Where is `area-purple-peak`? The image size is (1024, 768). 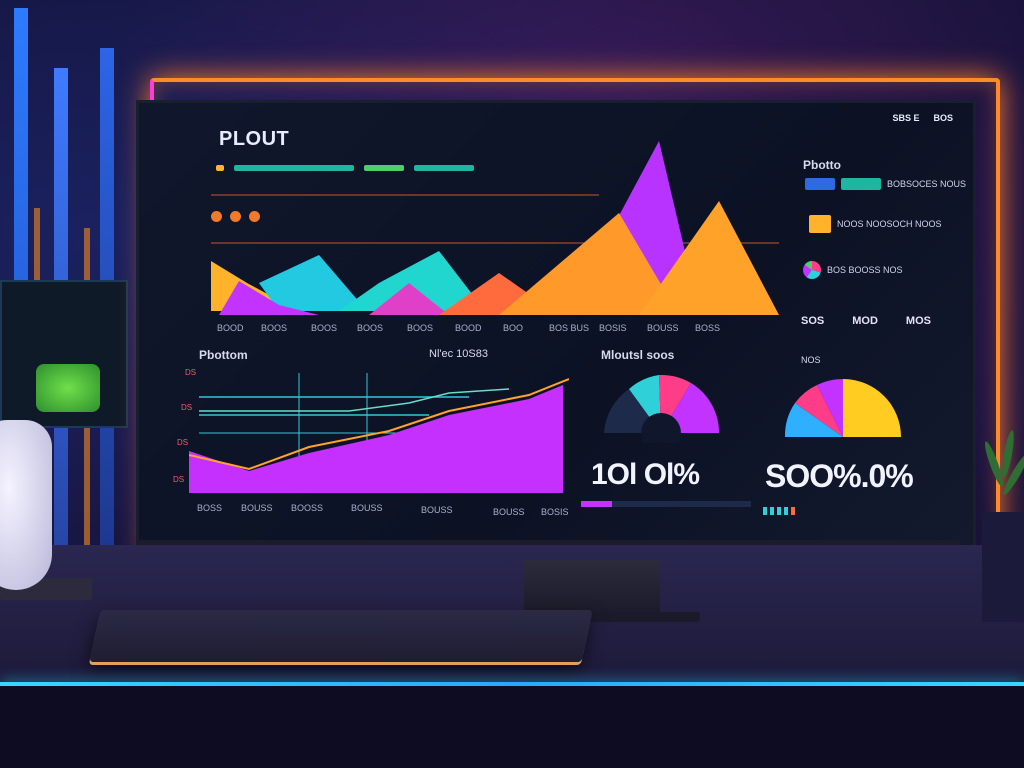
area-purple-peak is located at coordinates (609, 226).